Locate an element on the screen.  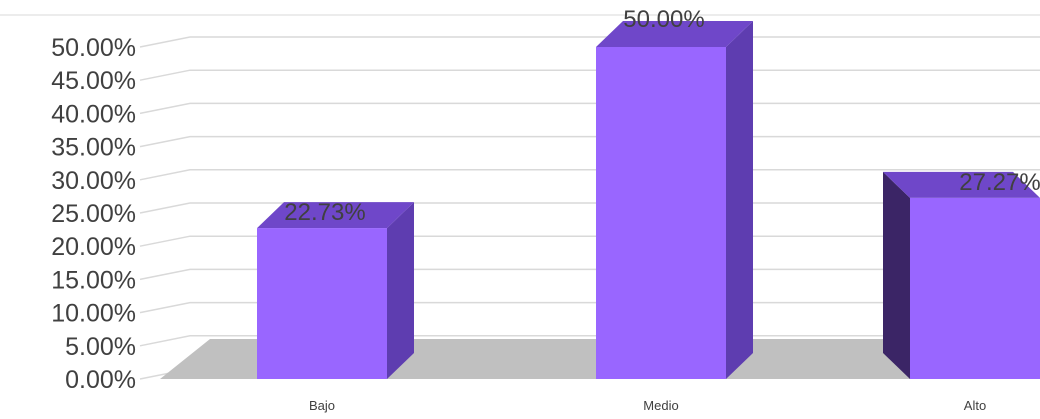
y-tick-label: 30.00% is located at coordinates (93, 181).